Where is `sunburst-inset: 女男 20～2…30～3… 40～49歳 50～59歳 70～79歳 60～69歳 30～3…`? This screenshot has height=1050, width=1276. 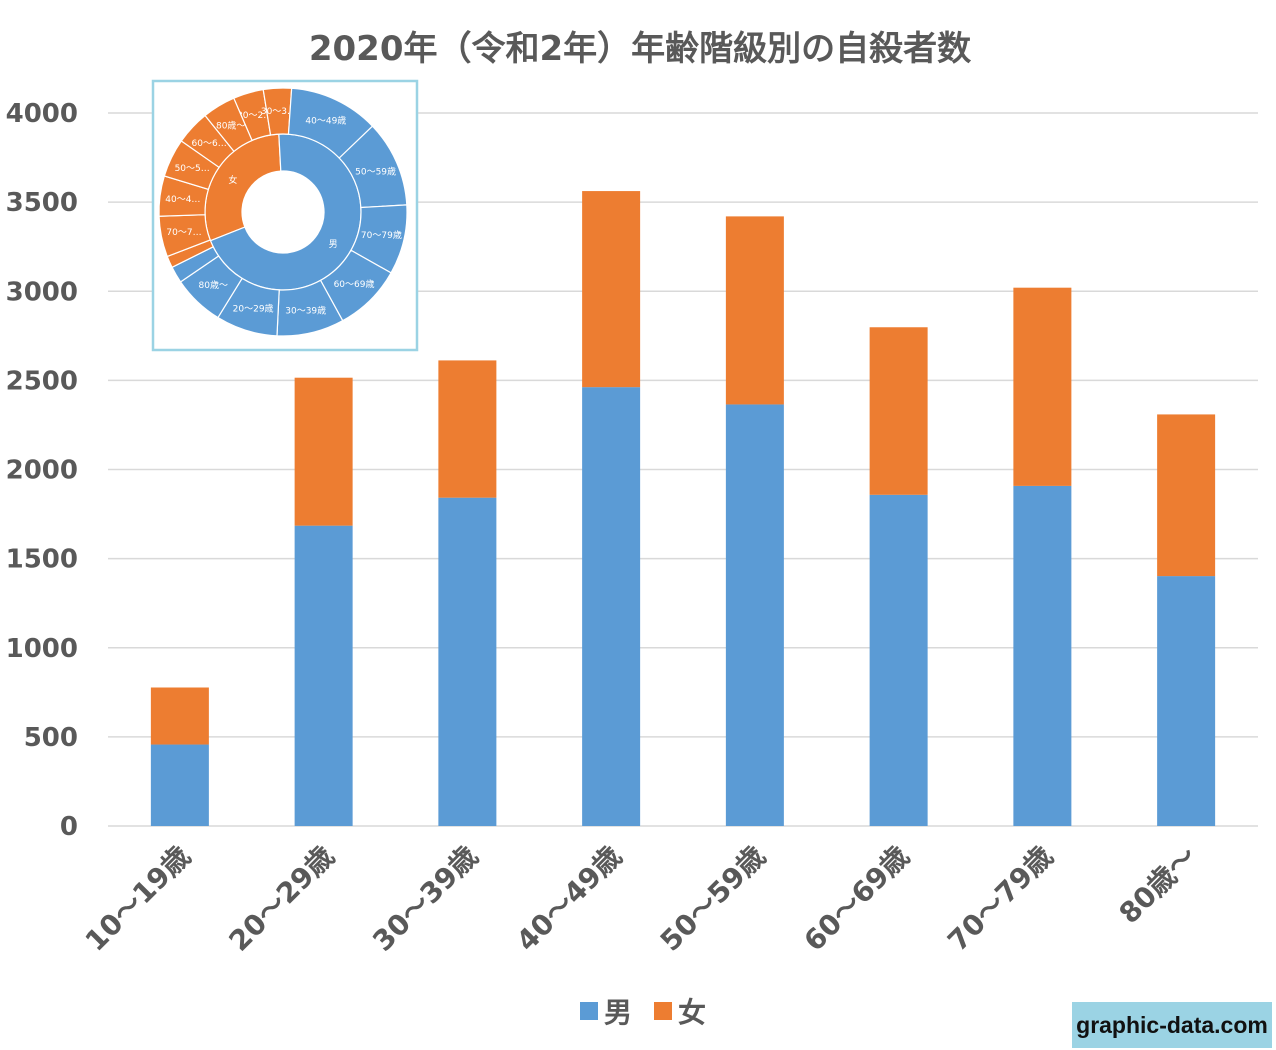 sunburst-inset: 女男 20～2…30～3… 40～49歳 50～59歳 70～79歳 60～69歳 30～3… is located at coordinates (285, 215).